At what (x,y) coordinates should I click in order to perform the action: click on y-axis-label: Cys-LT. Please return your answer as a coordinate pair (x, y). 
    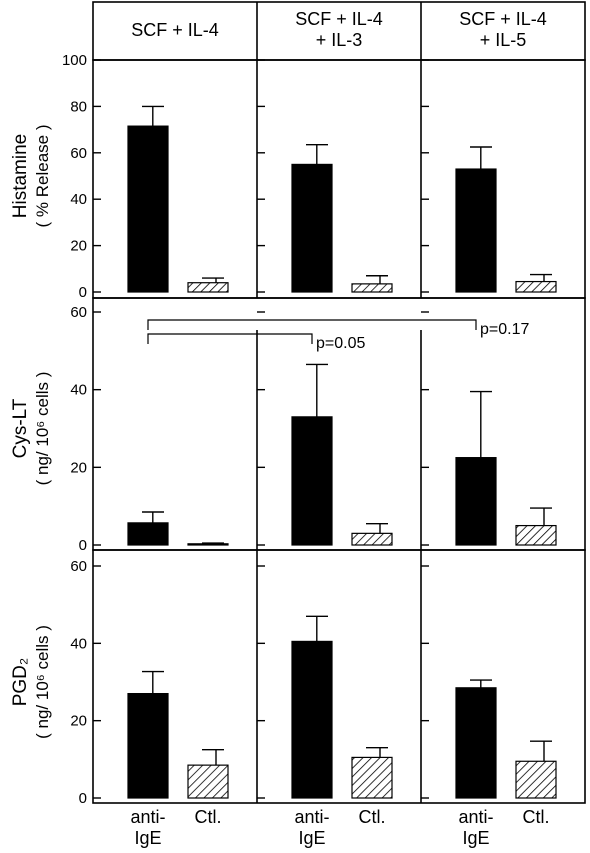
    Looking at the image, I should click on (20, 428).